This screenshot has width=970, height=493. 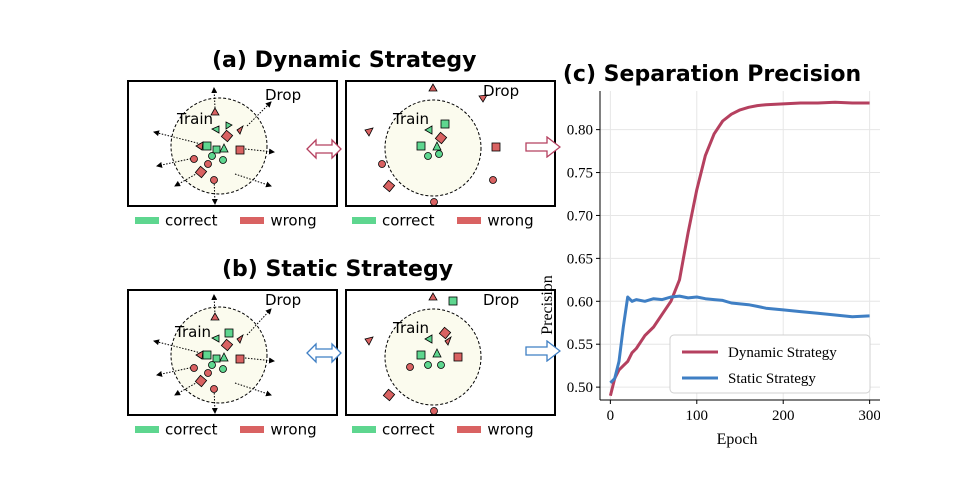 I want to click on static-after-diagram, so click(x=423, y=353).